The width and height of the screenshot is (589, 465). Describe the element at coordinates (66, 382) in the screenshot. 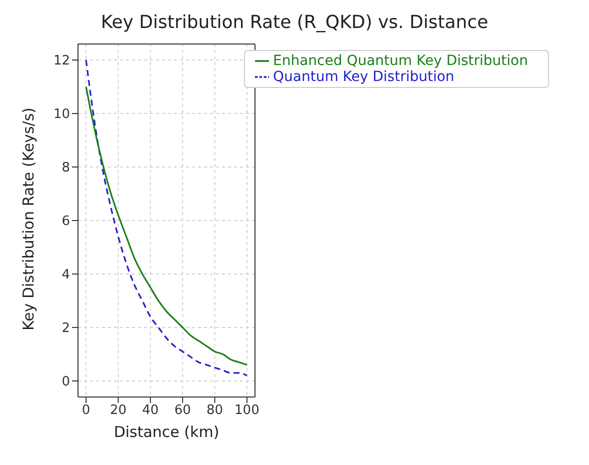

I see `y-tick-label: 0` at that location.